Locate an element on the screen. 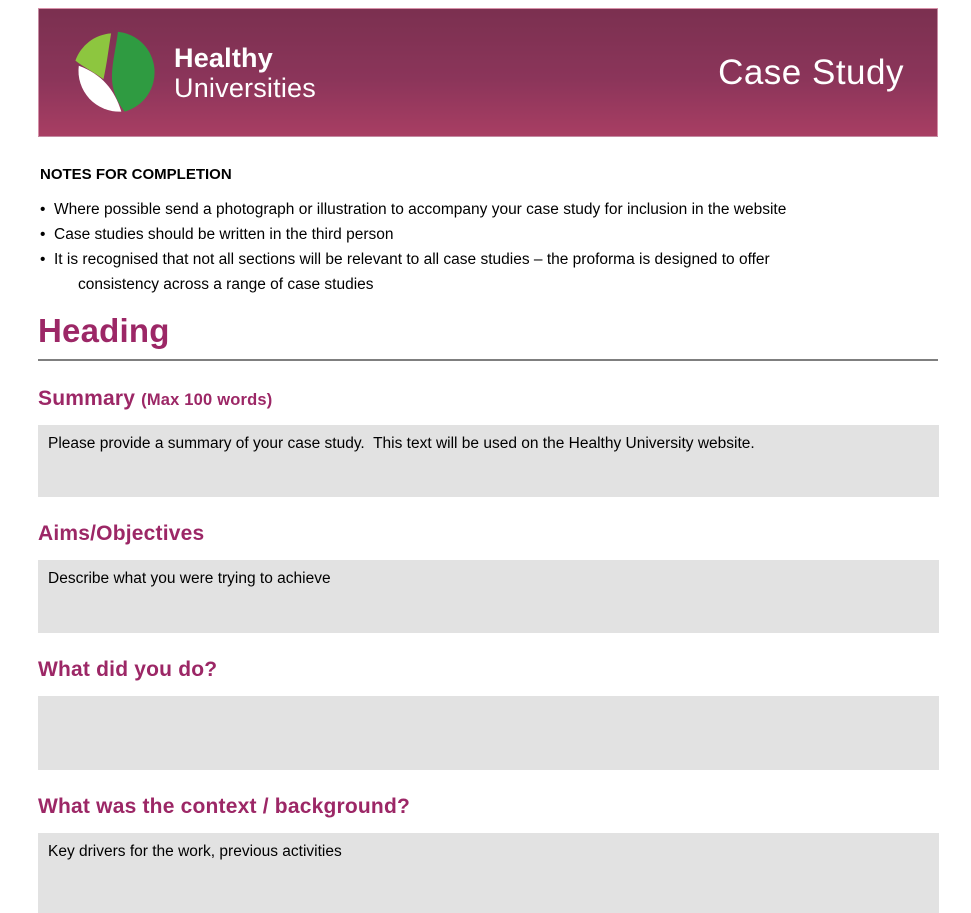 The height and width of the screenshot is (913, 971). section-what-did-you-do-title: What did you do? is located at coordinates (128, 669).